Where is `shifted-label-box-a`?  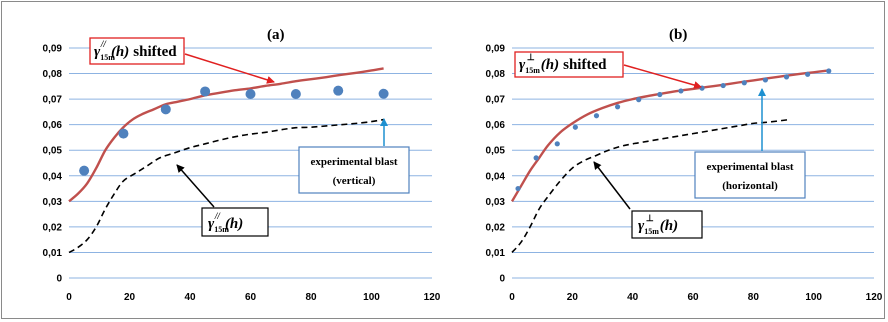 shifted-label-box-a is located at coordinates (137, 51).